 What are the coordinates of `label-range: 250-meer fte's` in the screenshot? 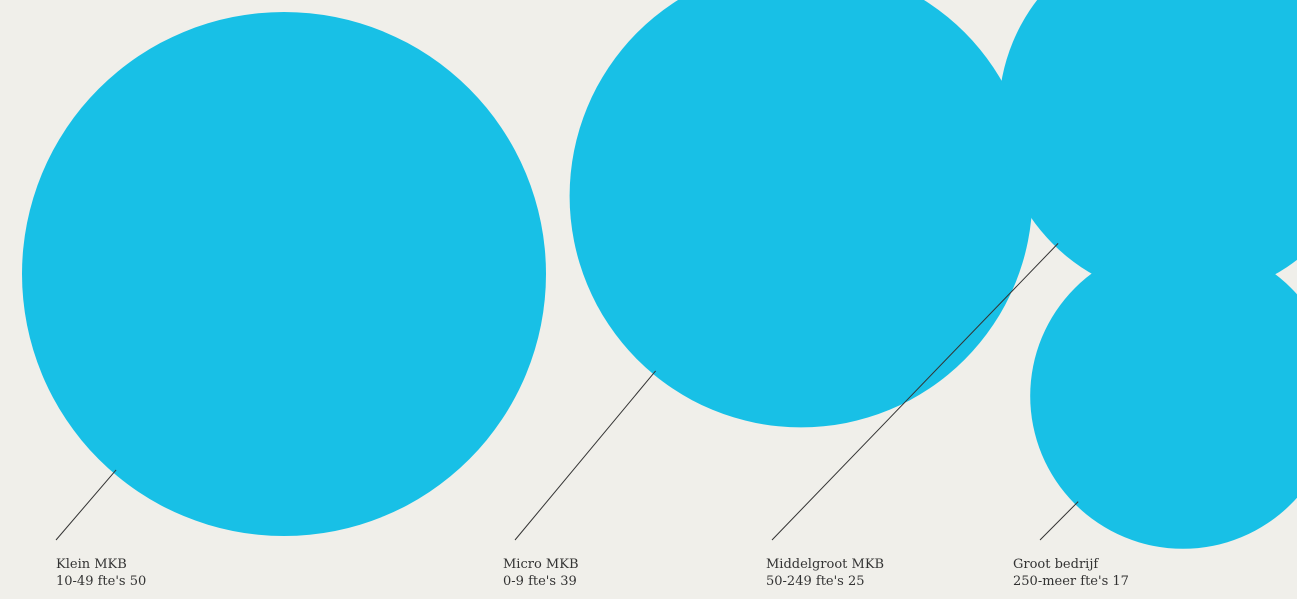 It's located at (1061, 581).